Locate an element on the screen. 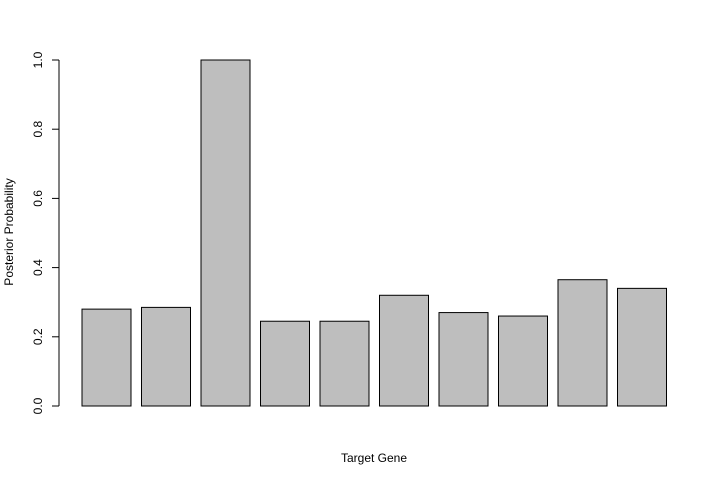 The width and height of the screenshot is (720, 480). y-tick-label: 0.0 is located at coordinates (38, 405).